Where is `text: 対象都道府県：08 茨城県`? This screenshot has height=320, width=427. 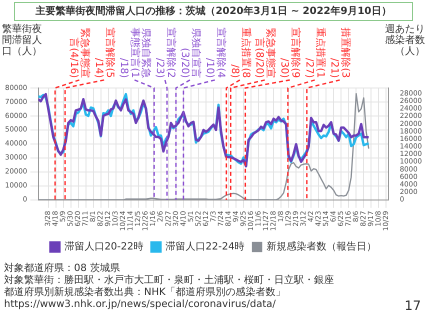
text: 対象都道府県：08 茨城県 is located at coordinates (62, 268).